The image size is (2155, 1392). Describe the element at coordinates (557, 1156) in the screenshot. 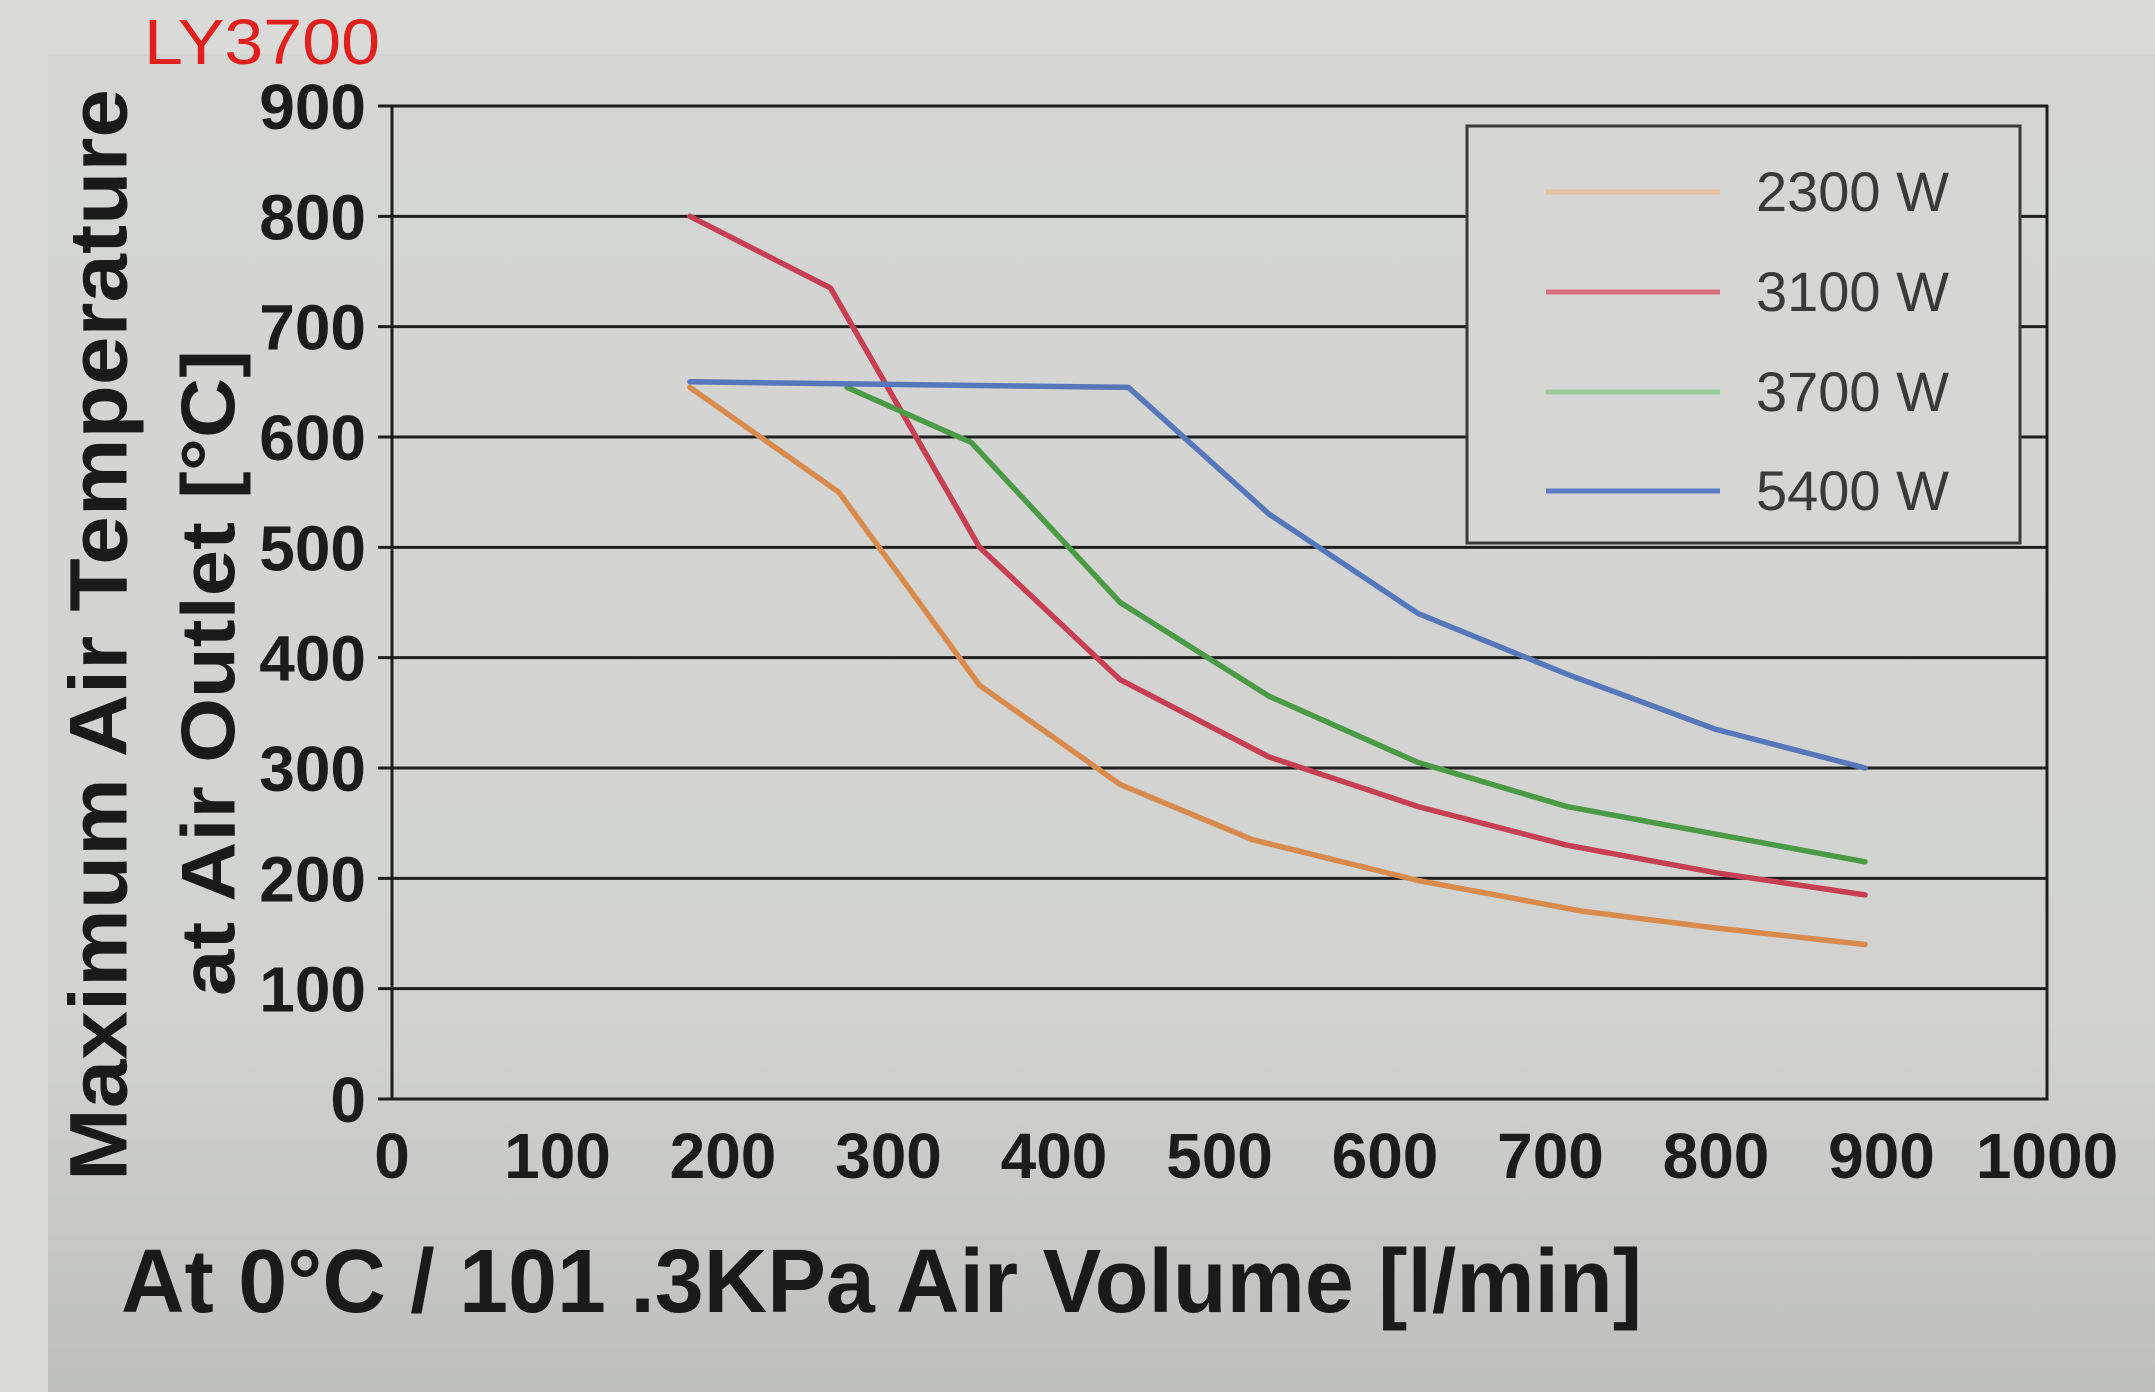

I see `x-tick-label-100: 100` at that location.